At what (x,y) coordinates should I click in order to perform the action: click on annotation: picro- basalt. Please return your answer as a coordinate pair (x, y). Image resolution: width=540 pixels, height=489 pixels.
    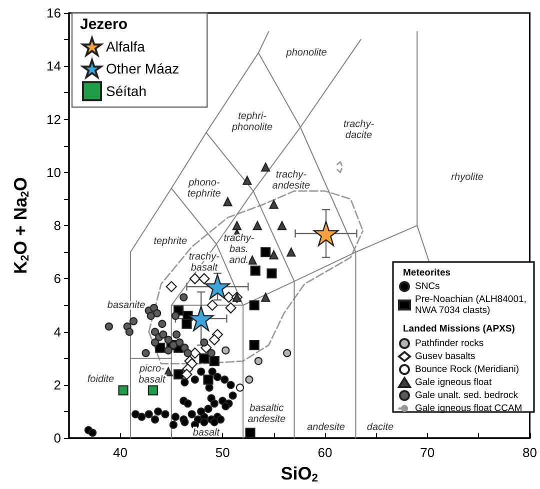
    Looking at the image, I should click on (152, 374).